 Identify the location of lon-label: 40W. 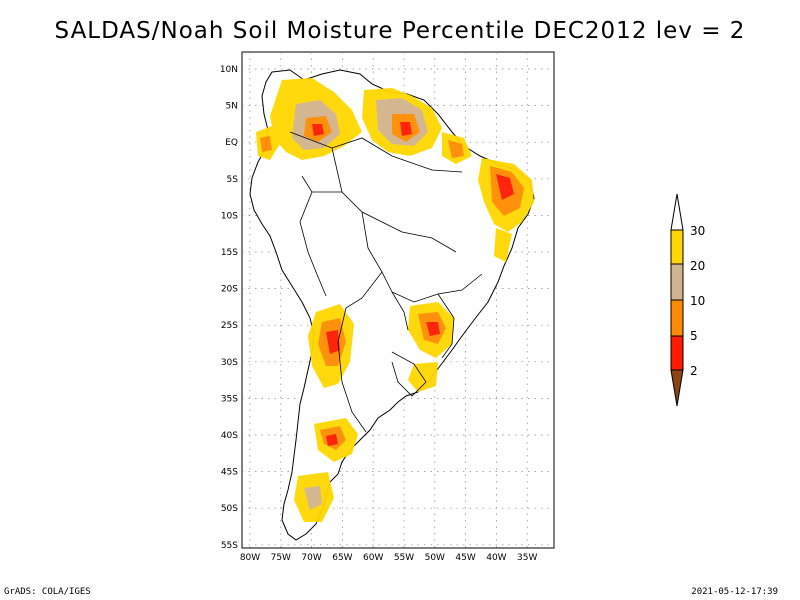
(496, 558).